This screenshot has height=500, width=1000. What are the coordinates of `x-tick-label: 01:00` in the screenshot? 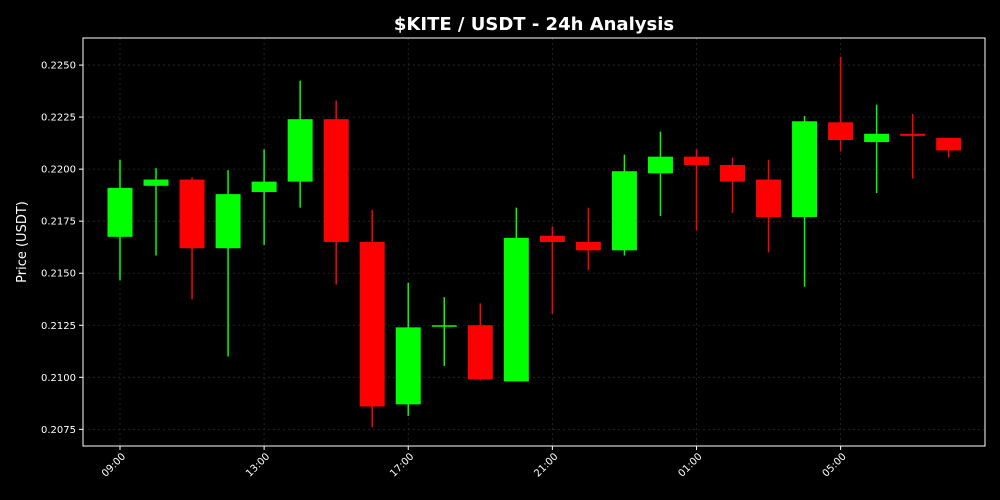 It's located at (690, 465).